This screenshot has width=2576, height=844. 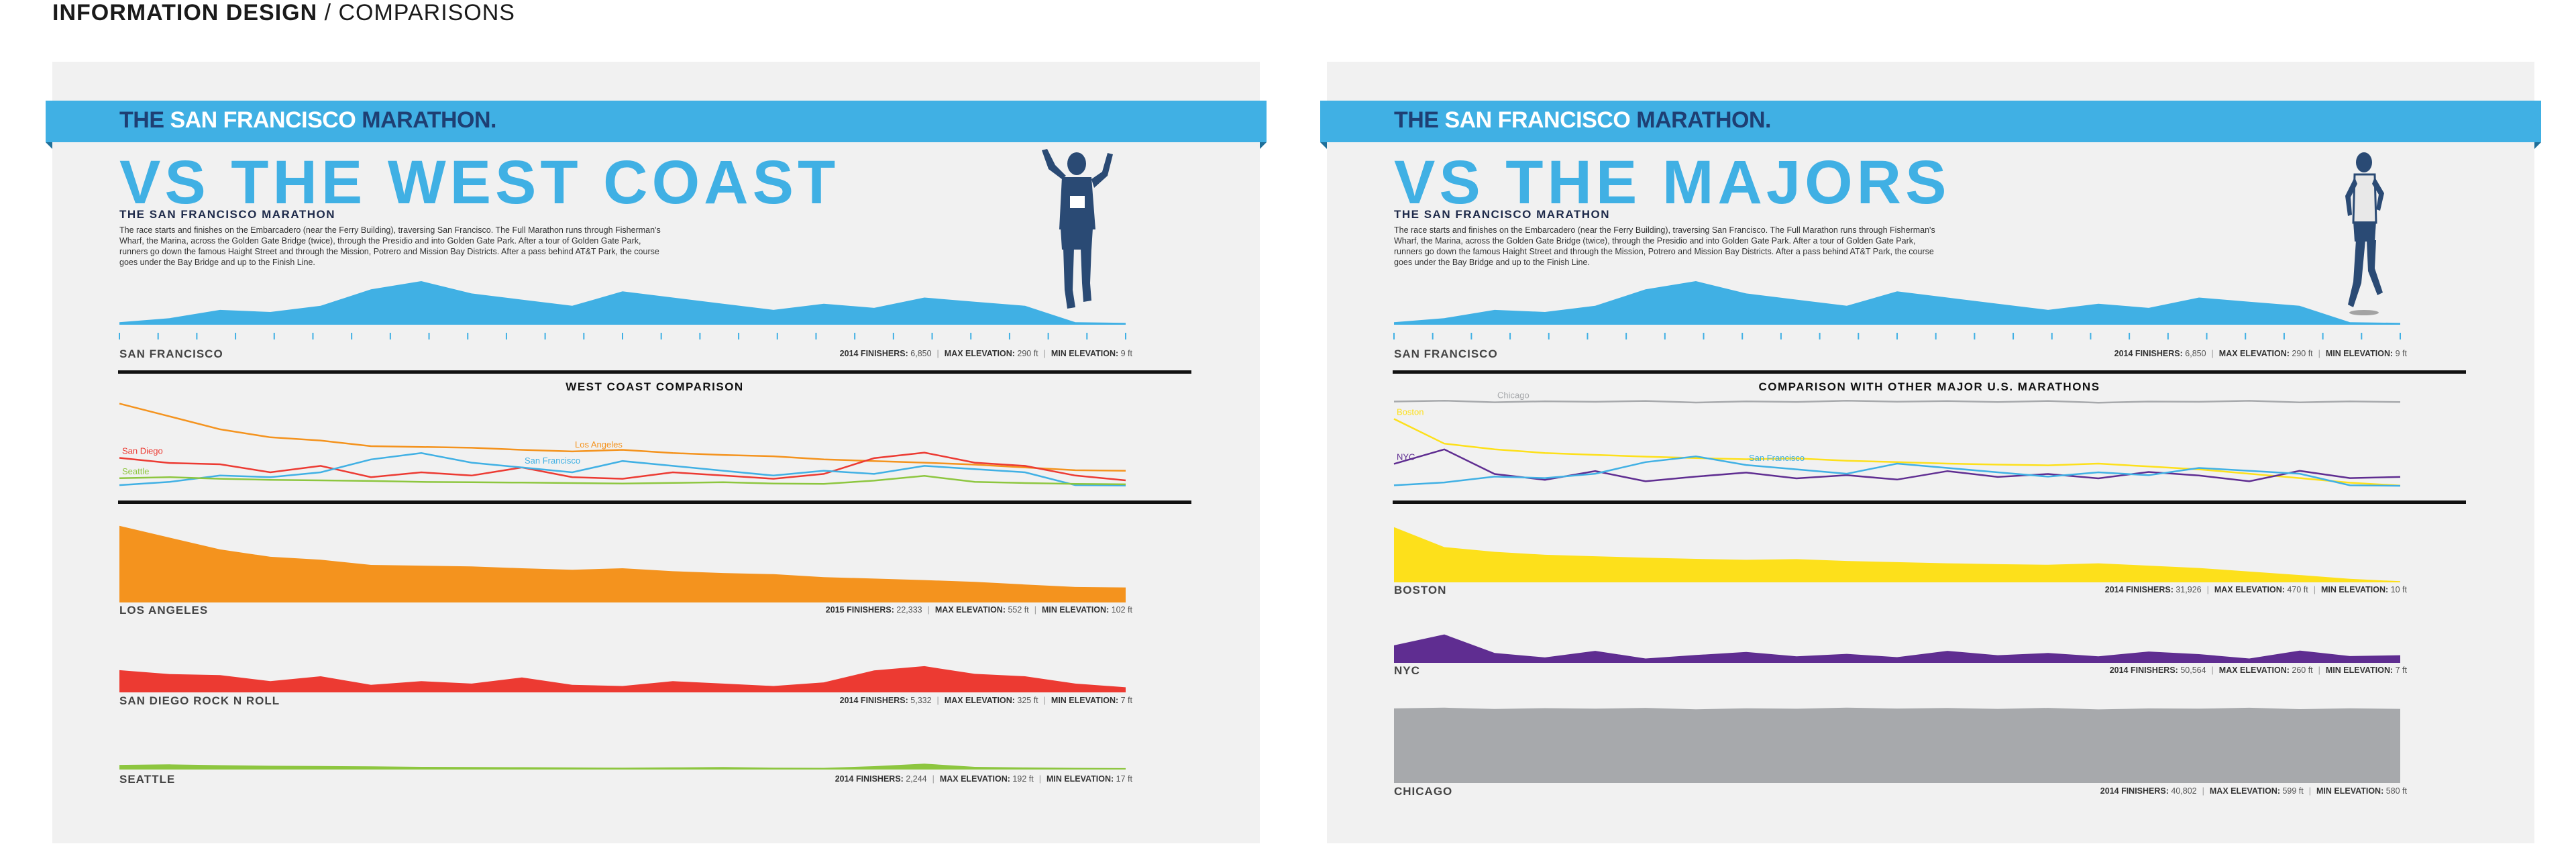 I want to click on boston-profile-chart, so click(x=1897, y=554).